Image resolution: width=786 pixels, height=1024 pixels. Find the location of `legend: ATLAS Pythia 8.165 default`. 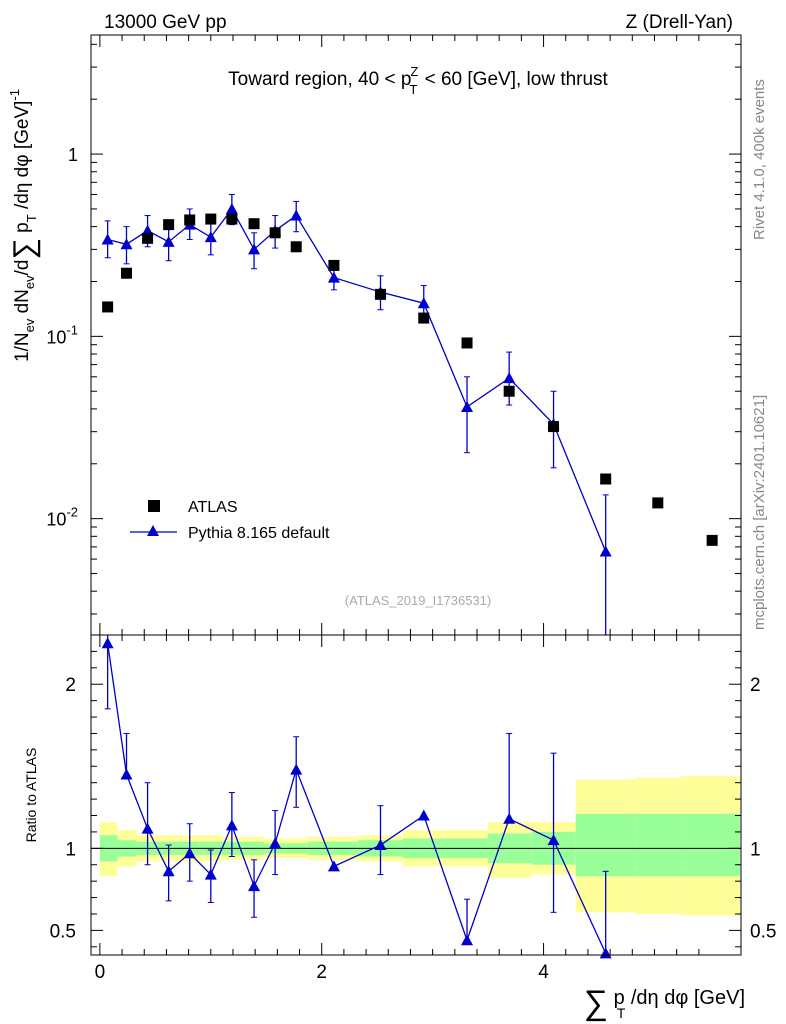

legend: ATLAS Pythia 8.165 default is located at coordinates (230, 520).